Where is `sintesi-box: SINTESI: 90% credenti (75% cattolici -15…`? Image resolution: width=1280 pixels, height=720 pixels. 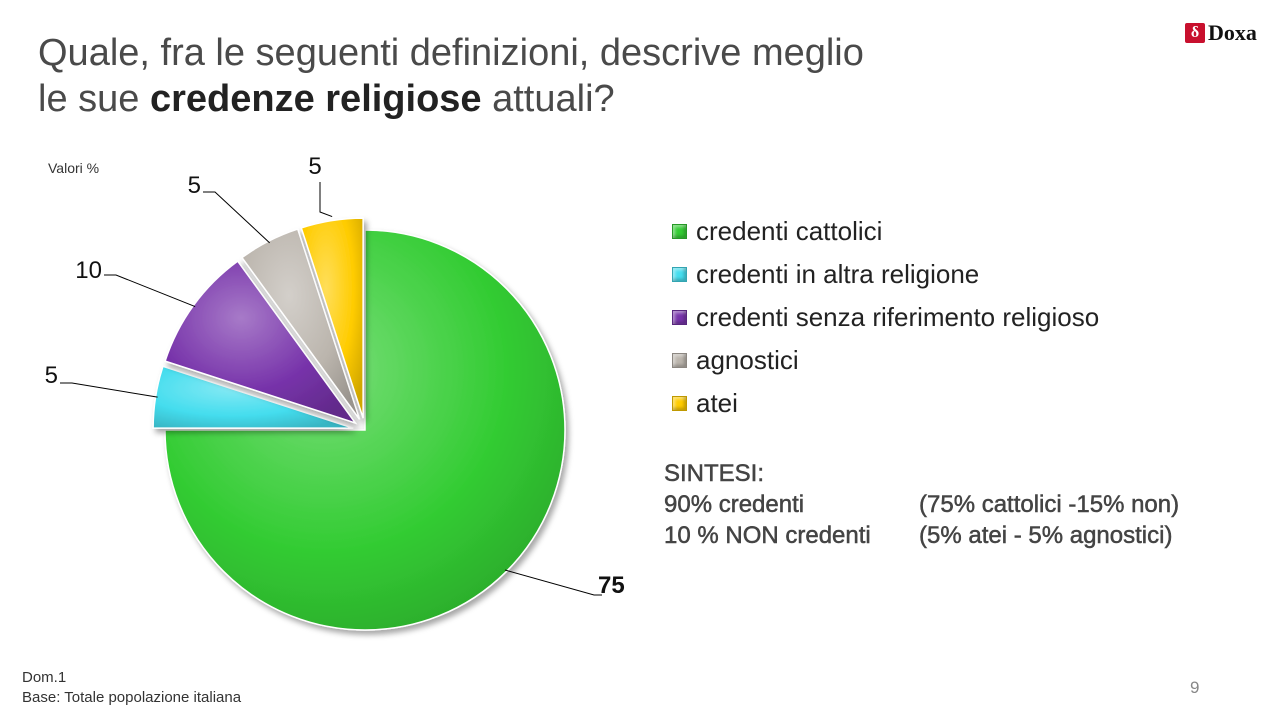
sintesi-box: SINTESI: 90% credenti (75% cattolici -15… is located at coordinates (922, 504).